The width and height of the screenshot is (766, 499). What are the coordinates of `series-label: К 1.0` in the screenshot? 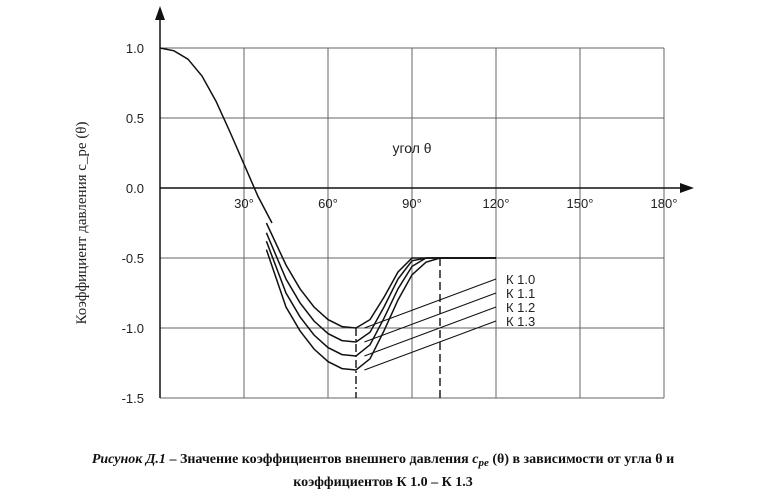 It's located at (520, 279).